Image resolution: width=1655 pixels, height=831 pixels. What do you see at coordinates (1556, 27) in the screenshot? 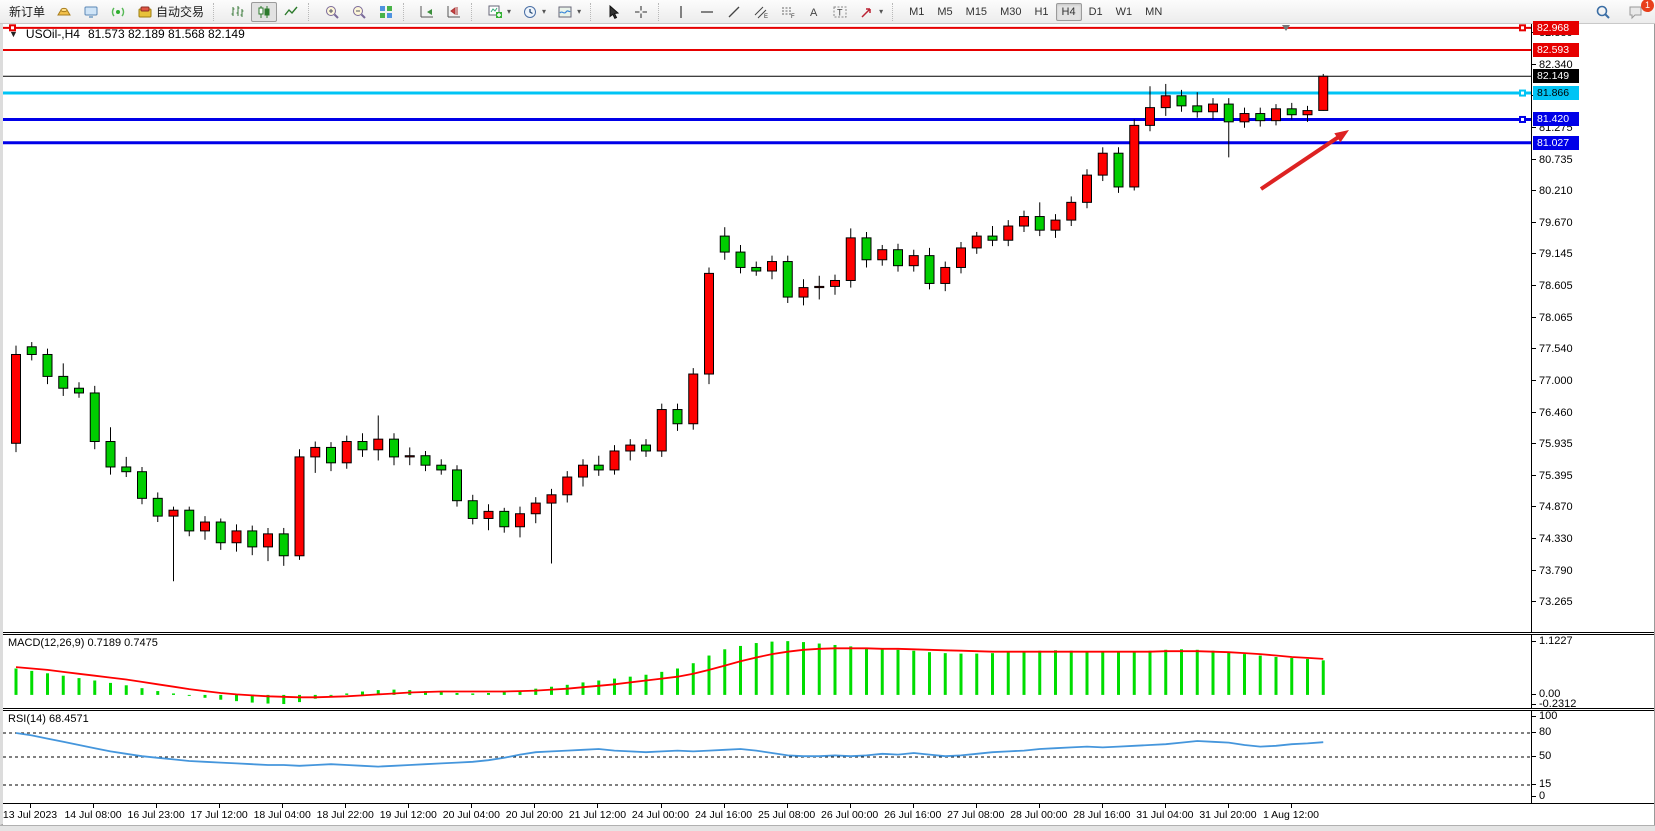
I see `price-tag-82.968: 82.968` at bounding box center [1556, 27].